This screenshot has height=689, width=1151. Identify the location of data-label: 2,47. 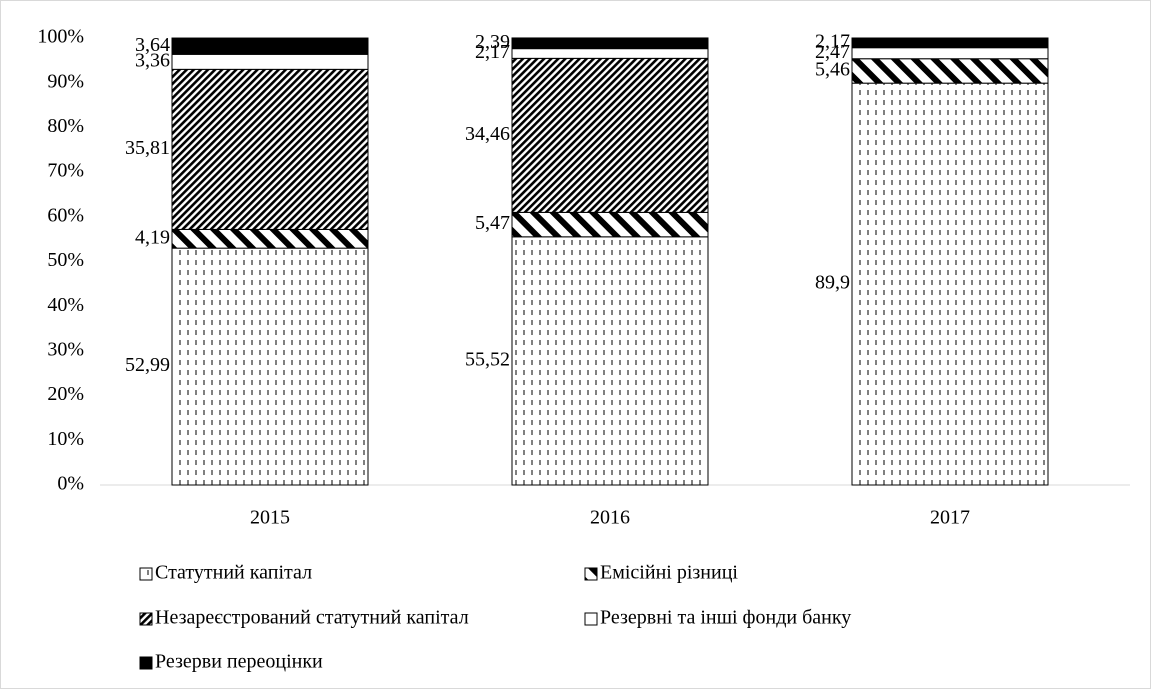
(832, 52).